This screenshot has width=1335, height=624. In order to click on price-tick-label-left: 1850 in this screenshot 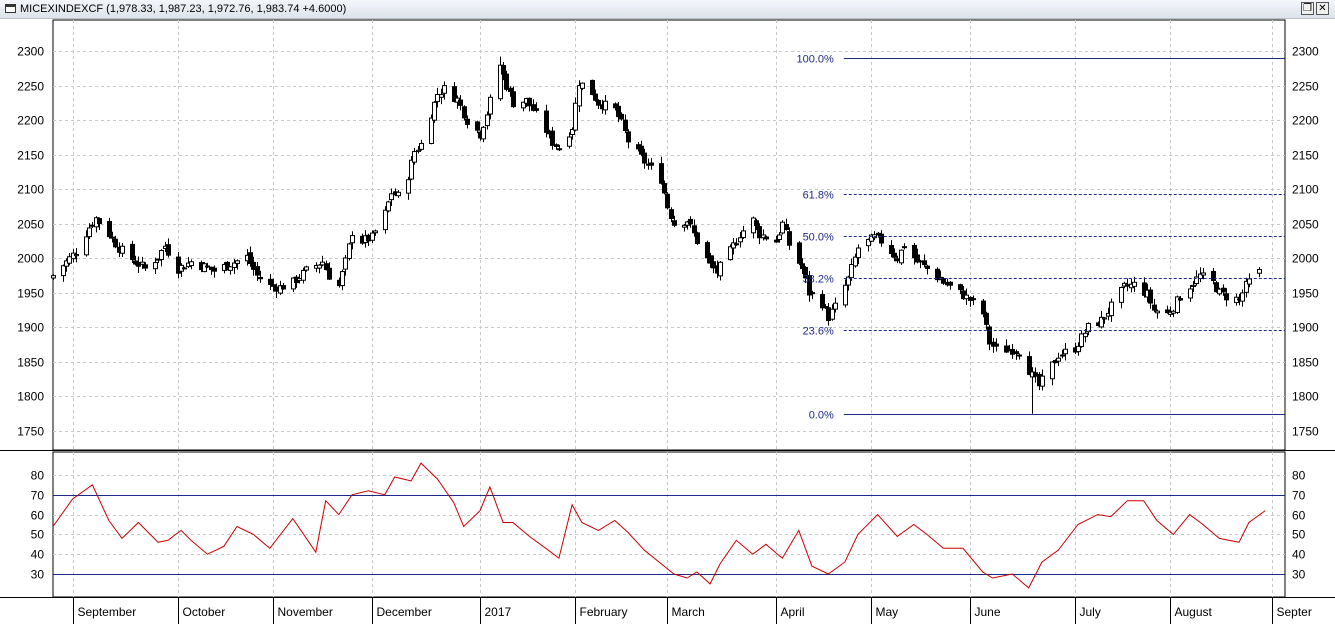, I will do `click(30, 363)`.